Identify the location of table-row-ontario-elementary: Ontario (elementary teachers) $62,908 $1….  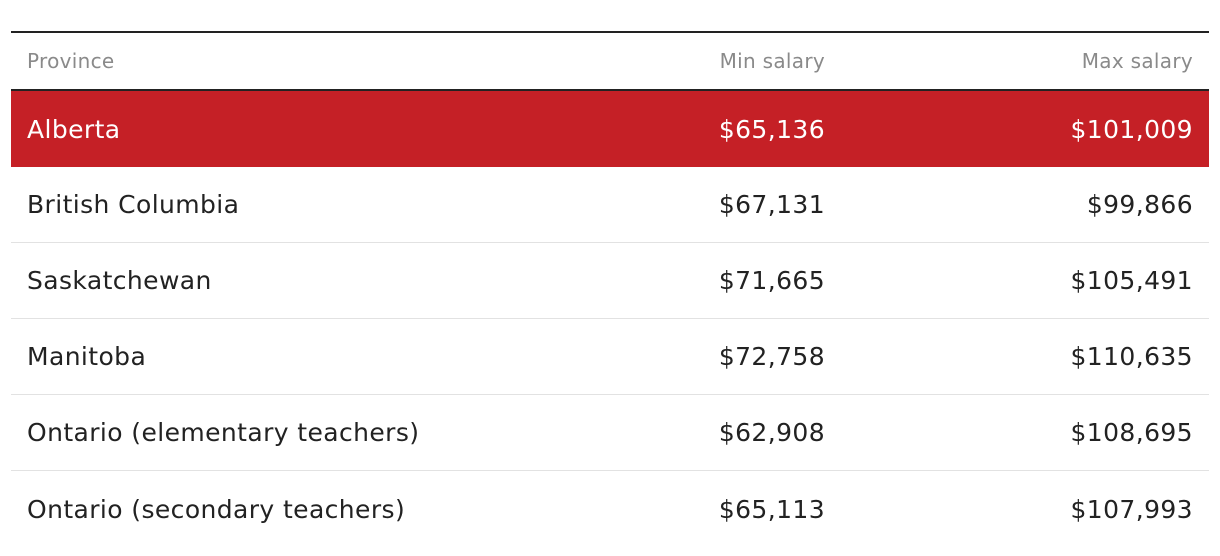
(610, 433).